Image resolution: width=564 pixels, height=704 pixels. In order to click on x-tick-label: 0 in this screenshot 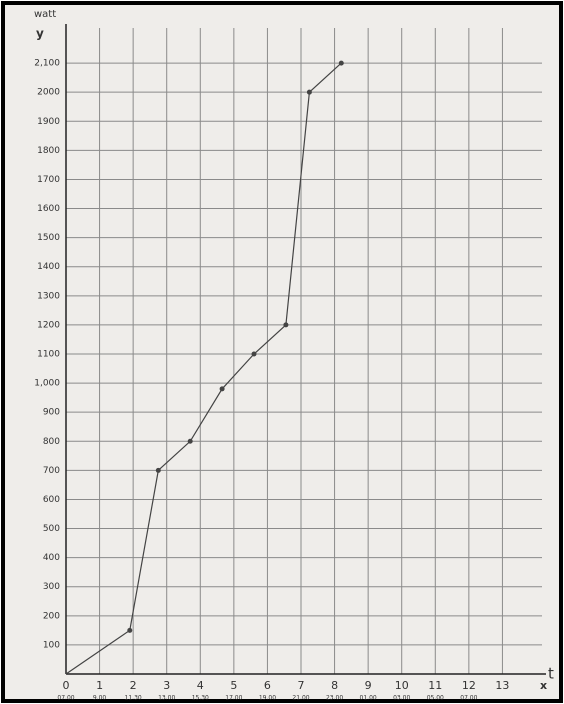, I will do `click(66, 685)`.